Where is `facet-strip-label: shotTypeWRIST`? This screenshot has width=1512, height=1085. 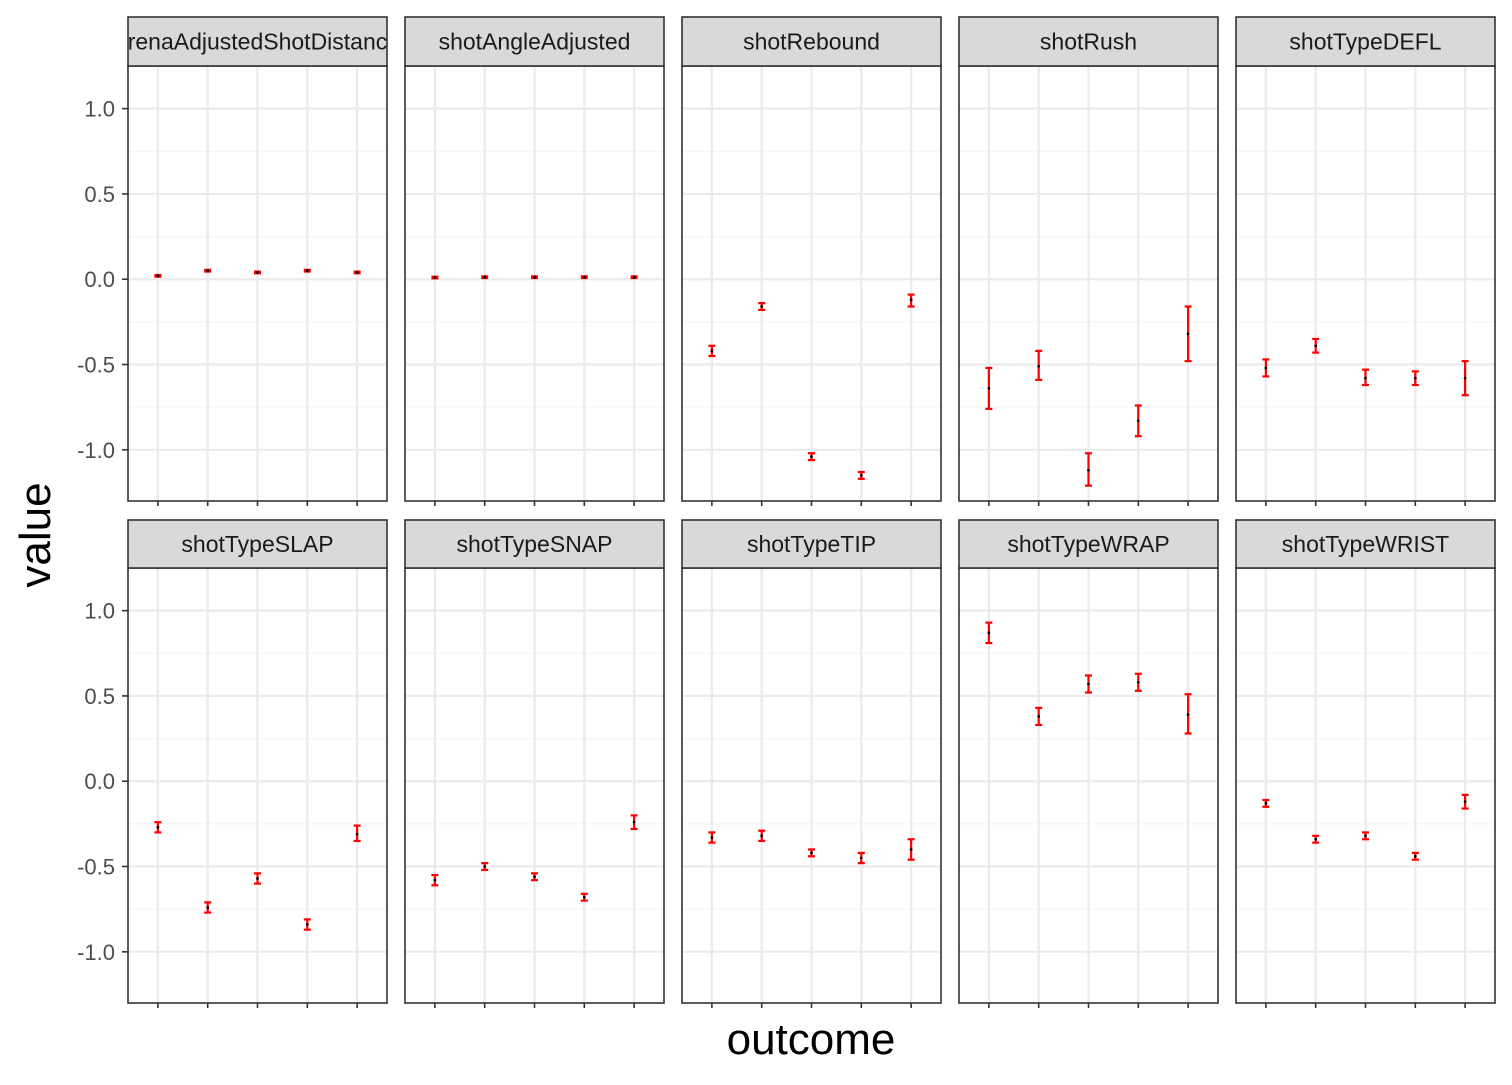
facet-strip-label: shotTypeWRIST is located at coordinates (1365, 544).